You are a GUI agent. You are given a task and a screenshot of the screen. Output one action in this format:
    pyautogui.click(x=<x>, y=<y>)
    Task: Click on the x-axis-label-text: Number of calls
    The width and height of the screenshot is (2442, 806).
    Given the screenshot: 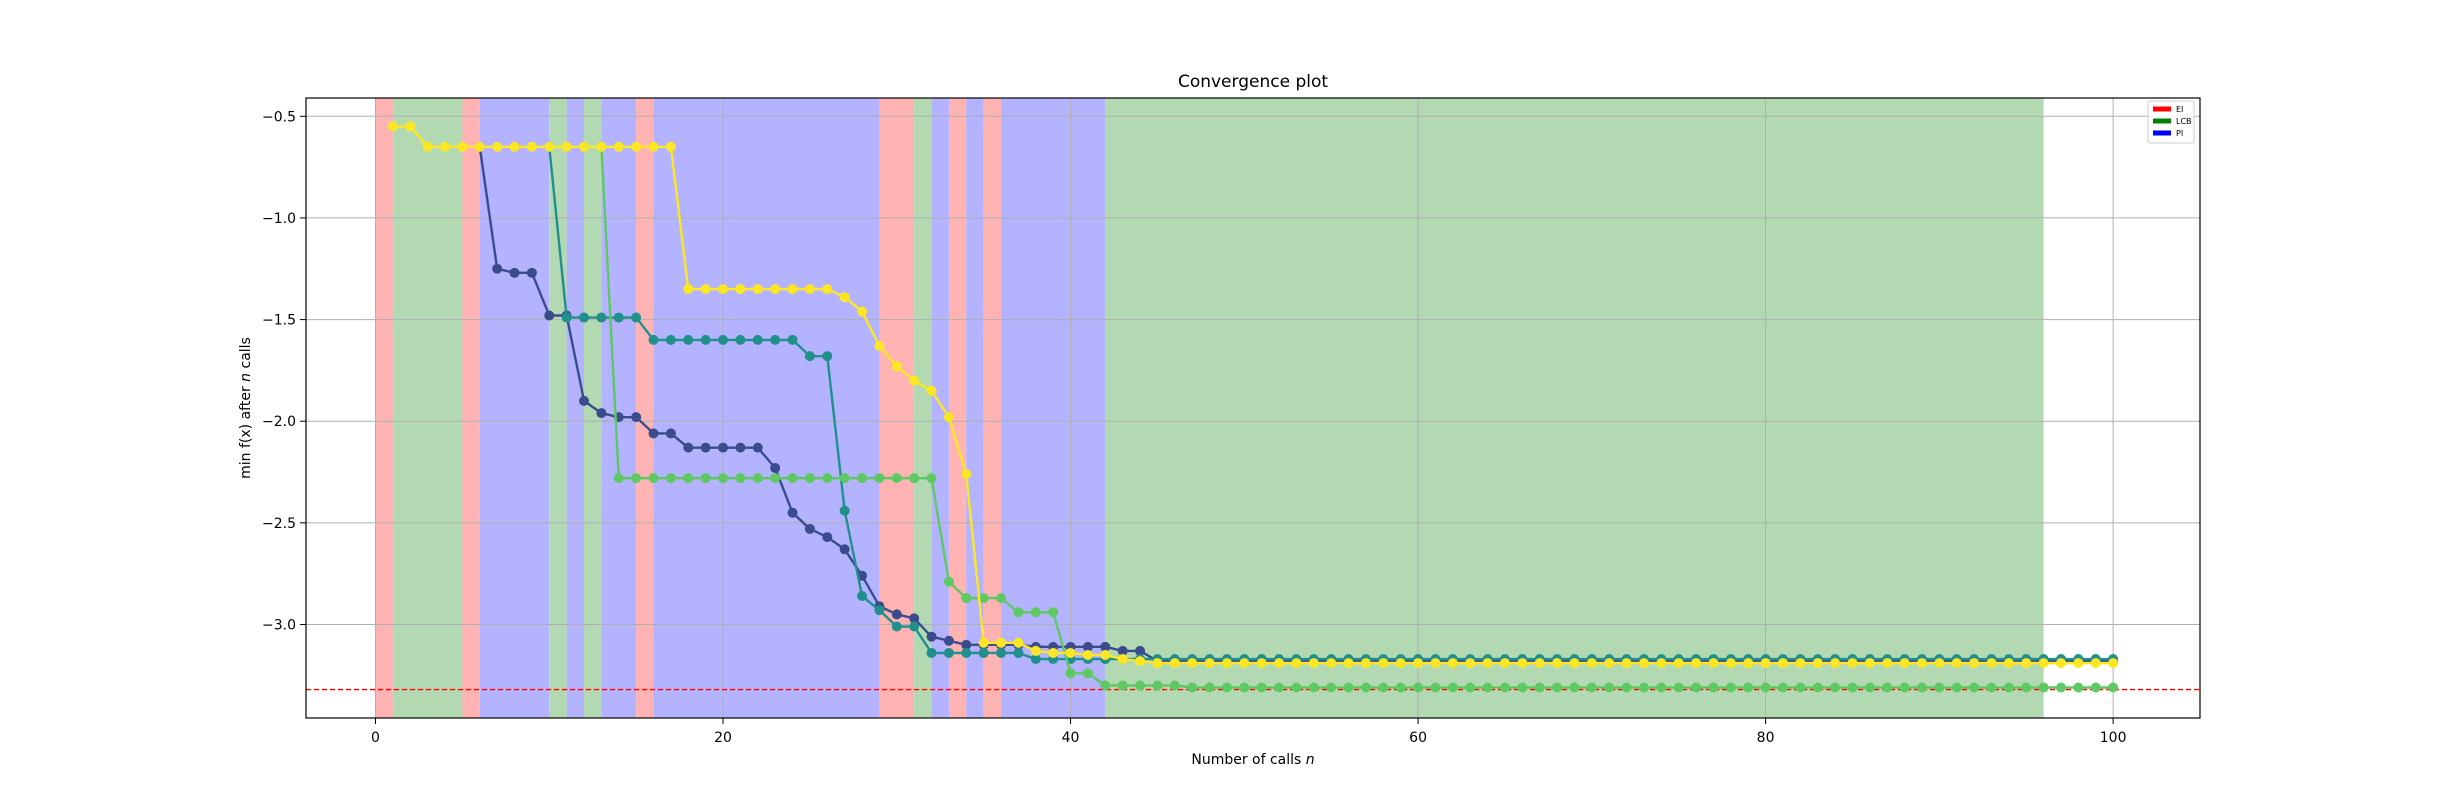 What is the action you would take?
    pyautogui.click(x=1246, y=760)
    